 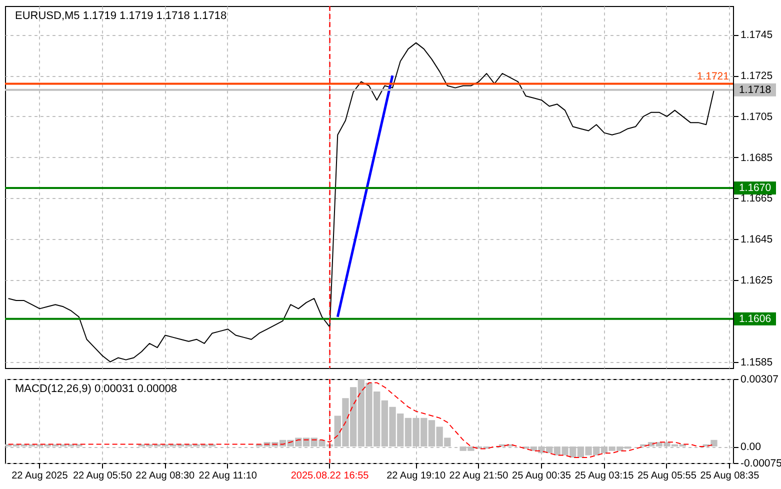 I want to click on x-tick-label: 22 Aug 21:50, so click(x=479, y=476).